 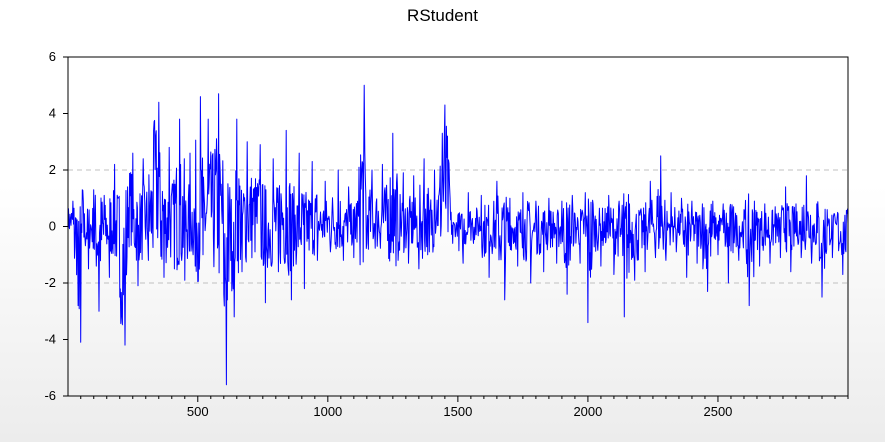 I want to click on x-tick-label: 500, so click(x=198, y=411).